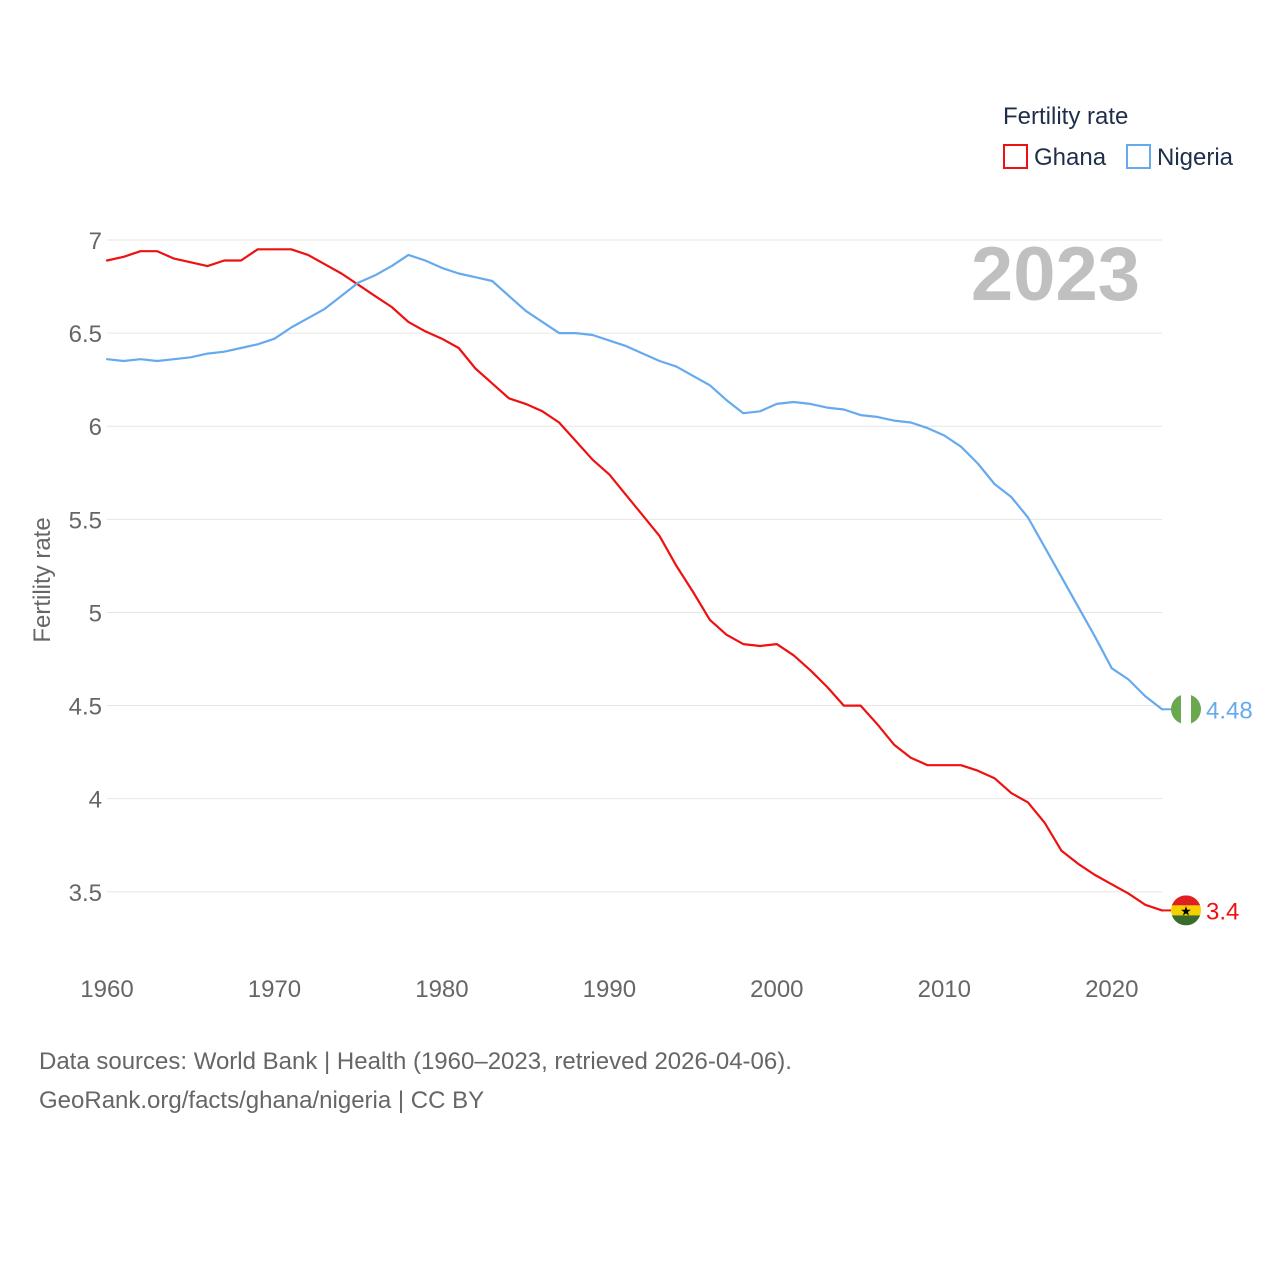 The width and height of the screenshot is (1280, 1280). Describe the element at coordinates (944, 989) in the screenshot. I see `x-tick-label: 2010` at that location.